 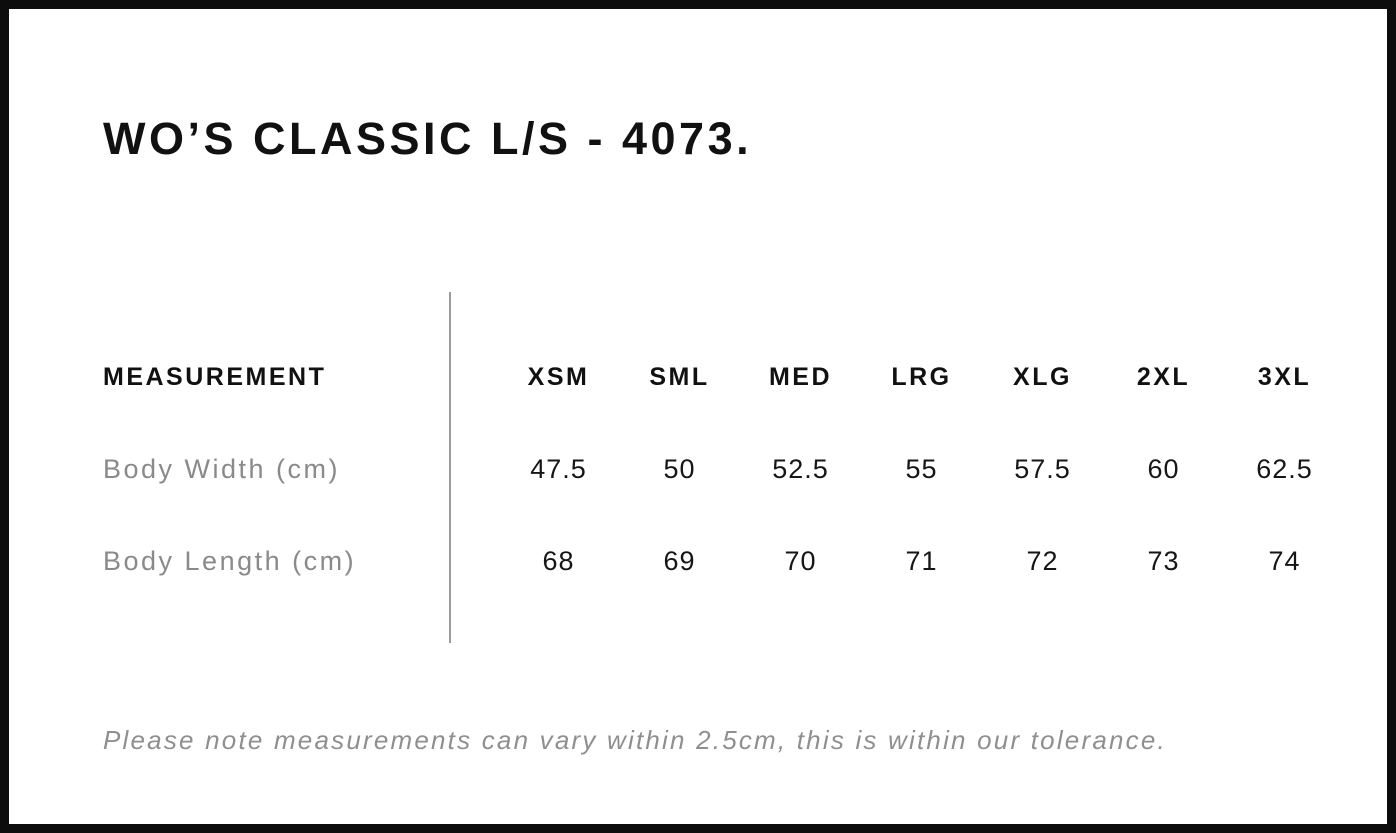 I want to click on column-header-measurement: MEASUREMENT, so click(x=215, y=376).